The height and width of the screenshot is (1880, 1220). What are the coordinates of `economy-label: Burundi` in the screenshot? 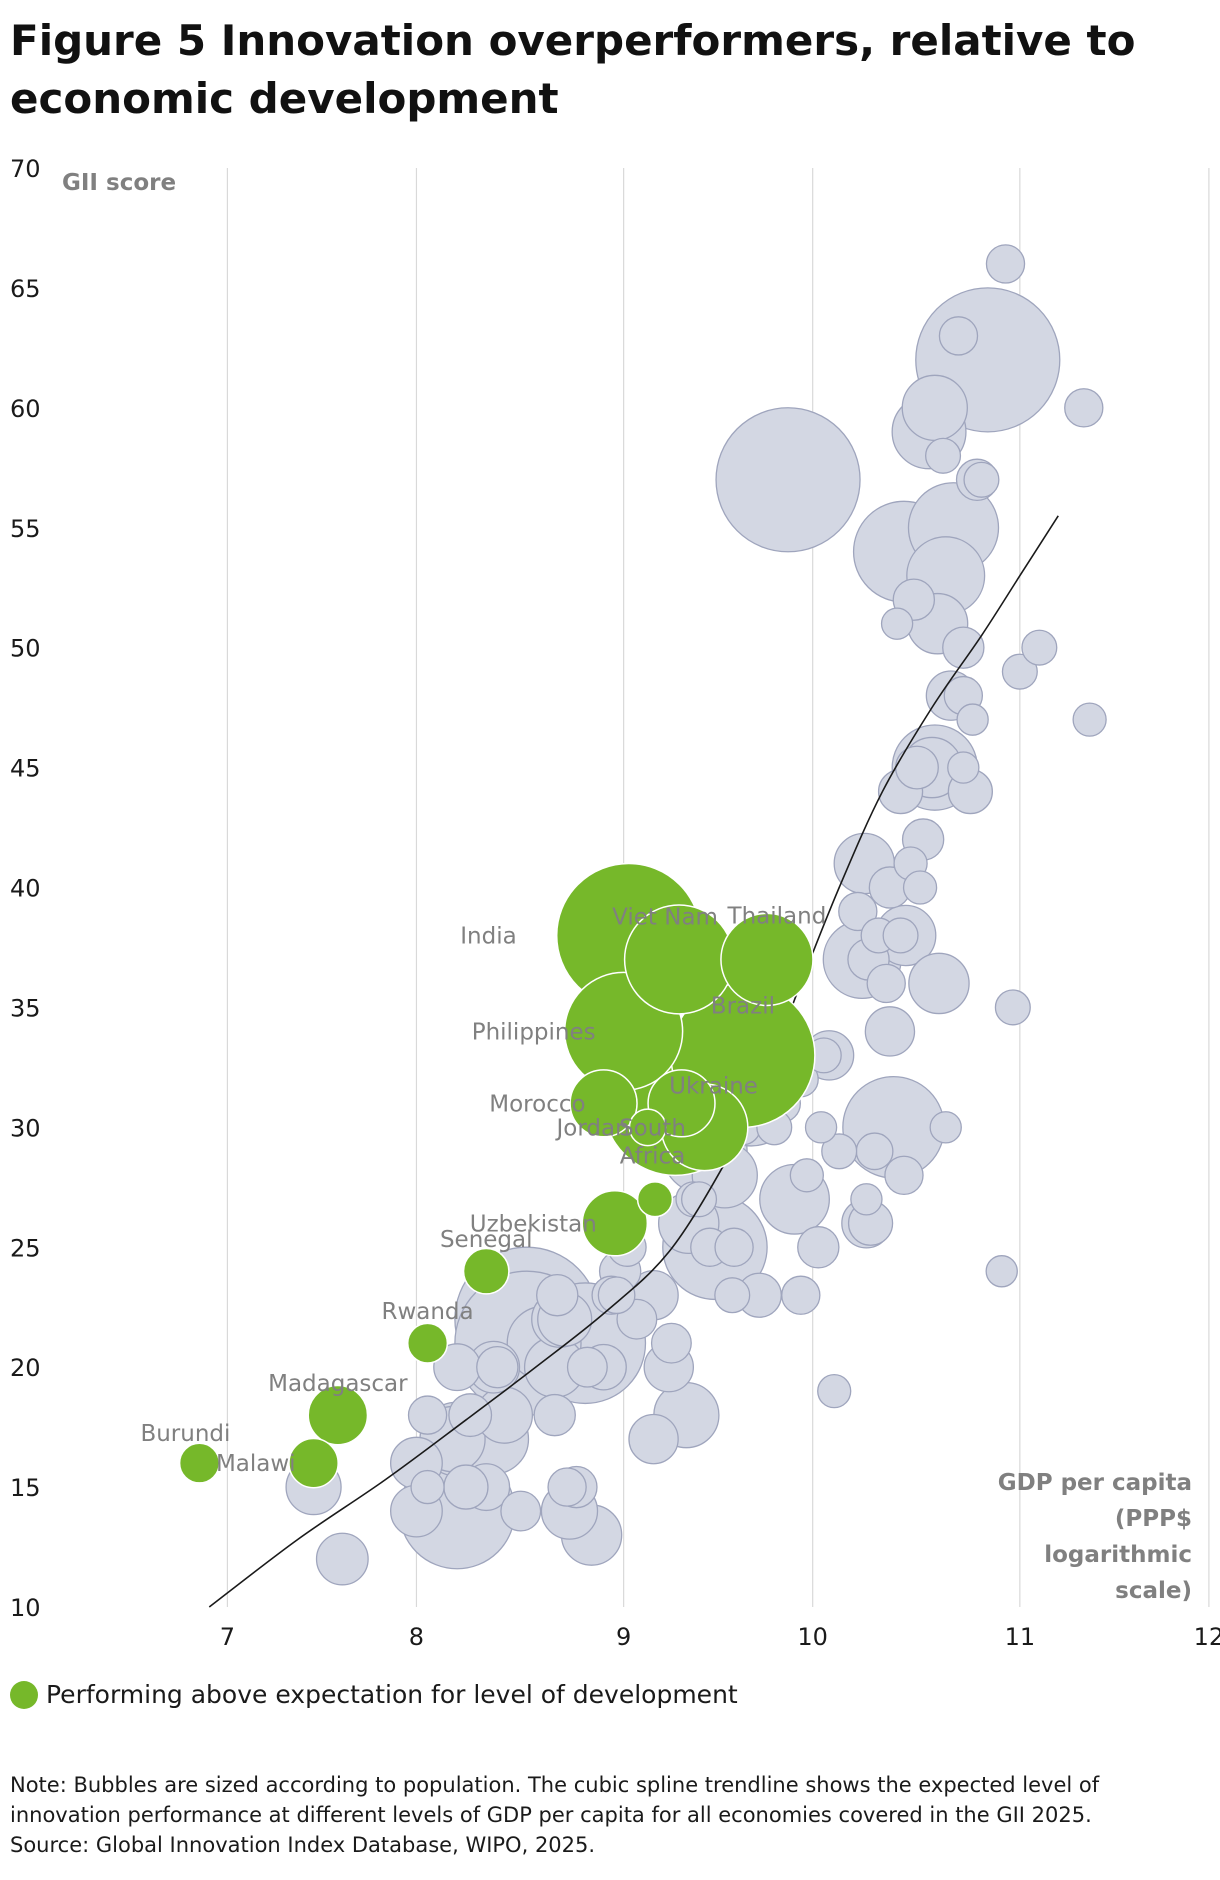 It's located at (185, 1434).